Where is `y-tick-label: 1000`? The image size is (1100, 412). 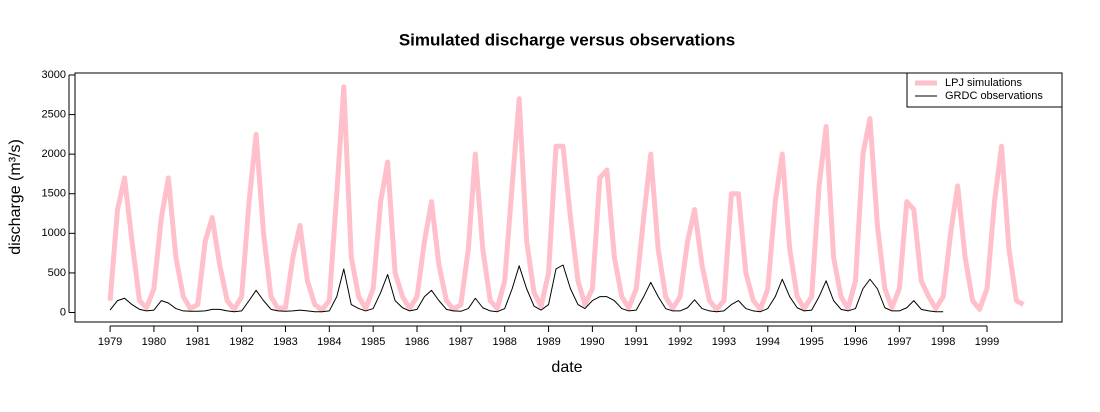
y-tick-label: 1000 is located at coordinates (54, 233).